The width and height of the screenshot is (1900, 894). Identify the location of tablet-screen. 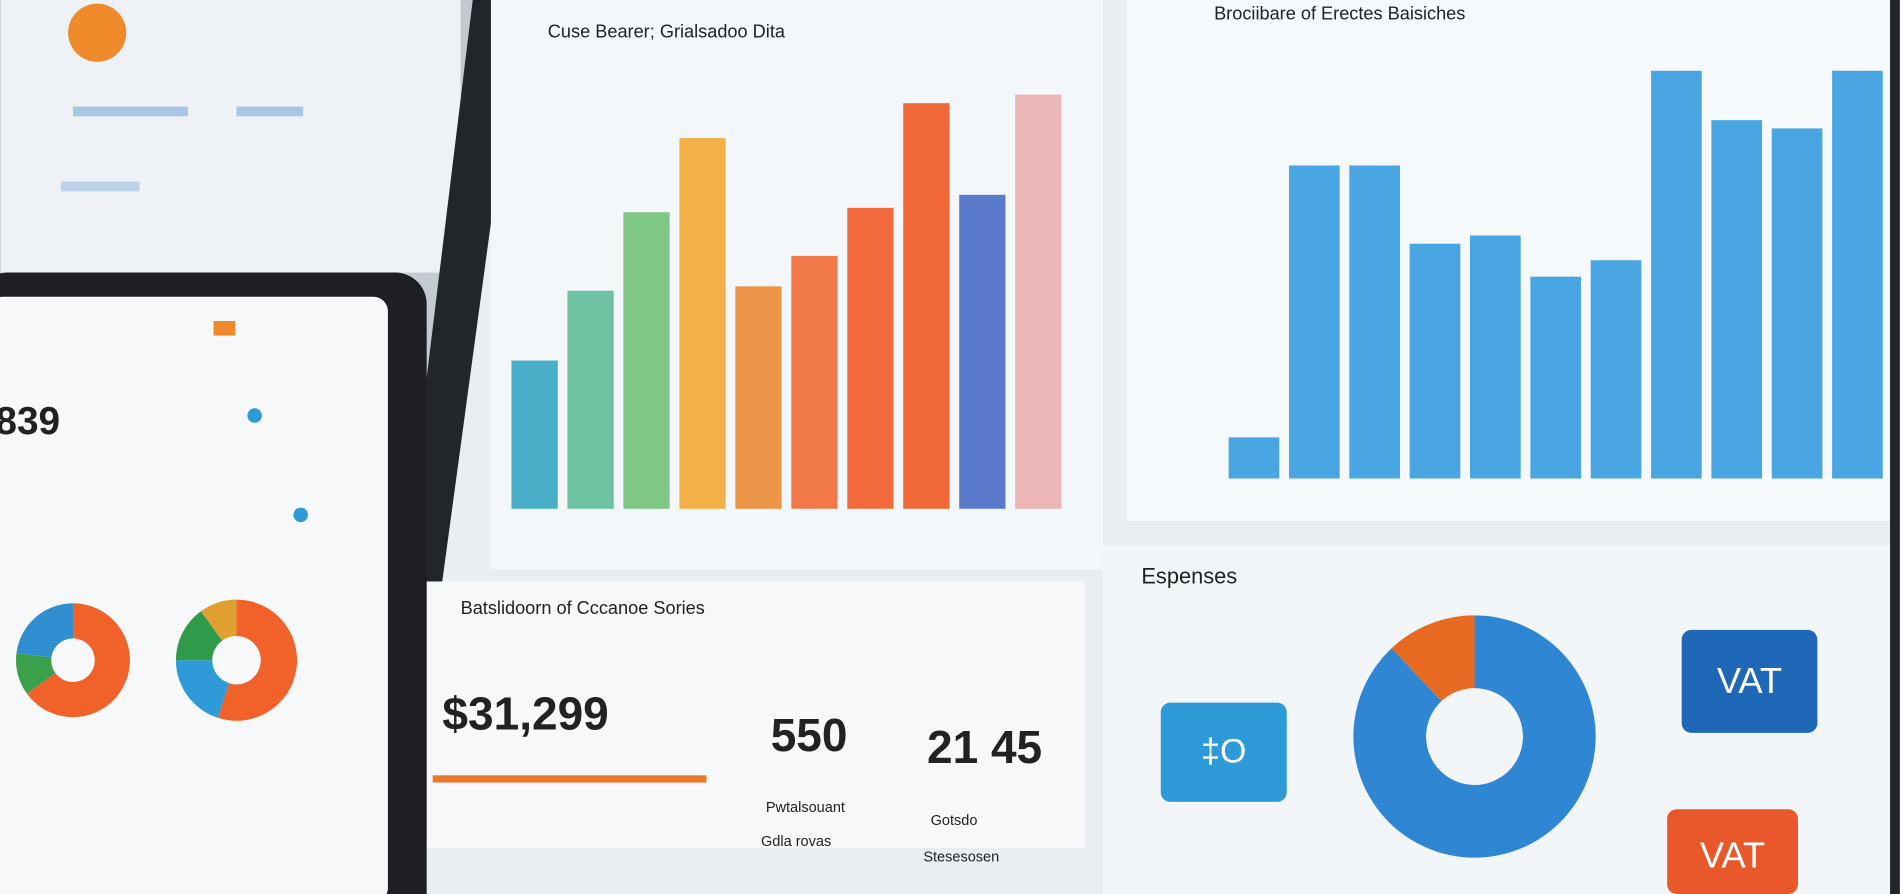
(194, 595).